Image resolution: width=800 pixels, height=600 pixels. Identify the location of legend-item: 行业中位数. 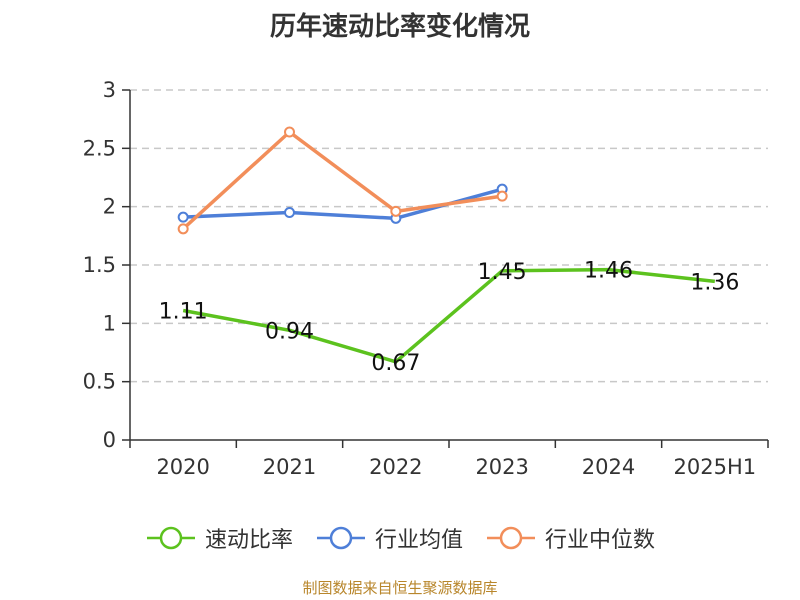
(570, 538).